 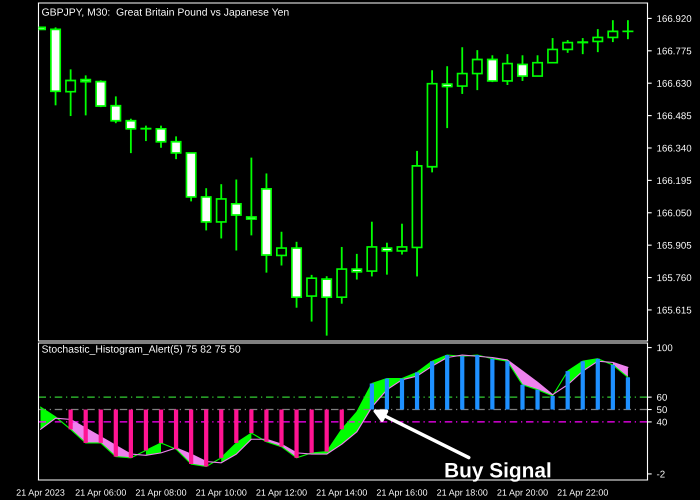 I want to click on chart-title: GBPJPY, M30: Great Britain Pound vs Japanese Yen, so click(x=165, y=13).